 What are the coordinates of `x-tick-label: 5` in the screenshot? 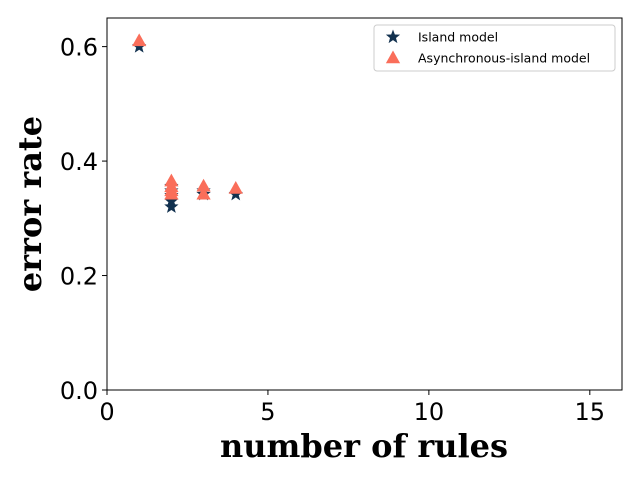 It's located at (267, 412).